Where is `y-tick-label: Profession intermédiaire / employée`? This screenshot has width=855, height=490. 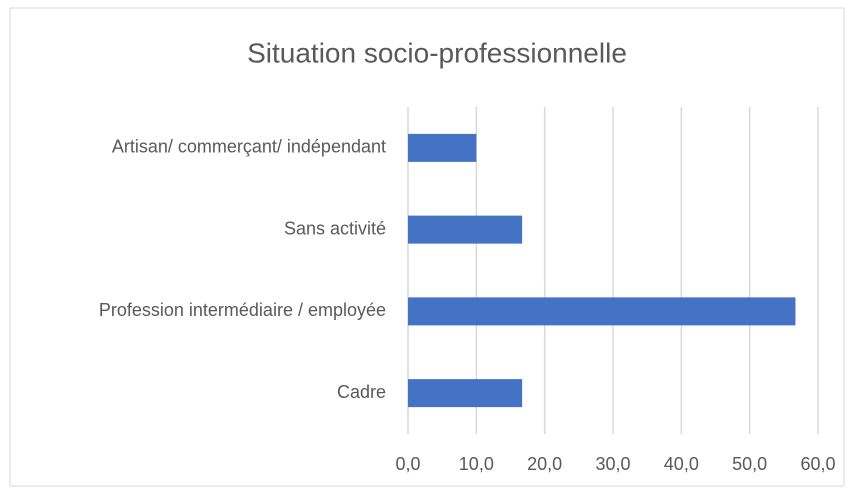 y-tick-label: Profession intermédiaire / employée is located at coordinates (242, 310).